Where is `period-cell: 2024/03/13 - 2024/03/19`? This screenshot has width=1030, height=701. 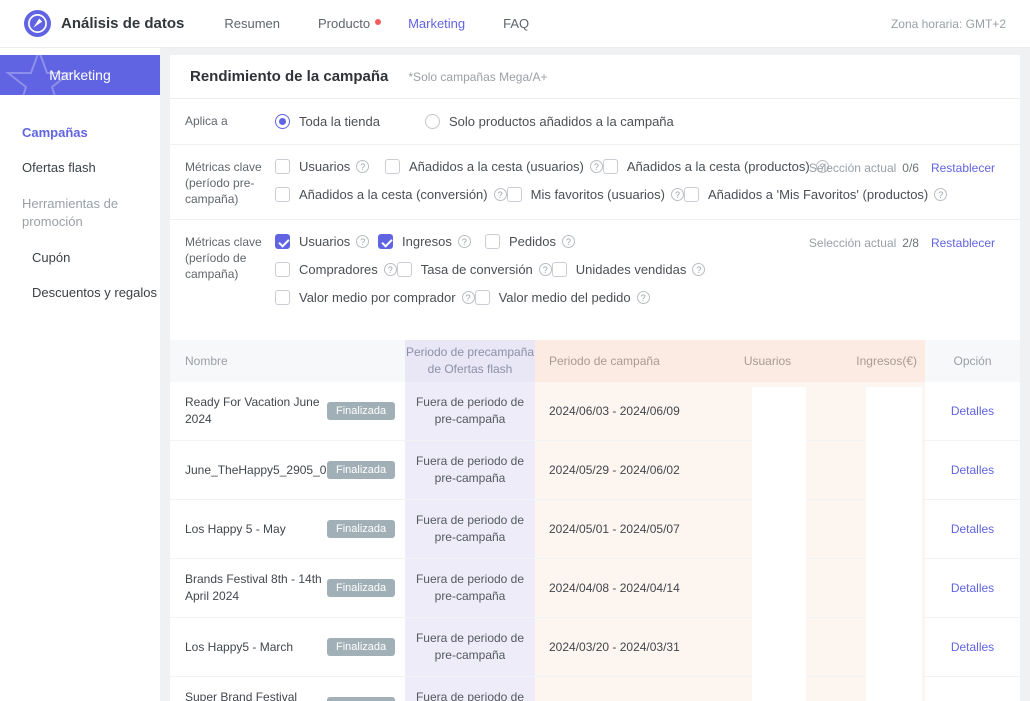
period-cell: 2024/03/13 - 2024/03/19 is located at coordinates (620, 689).